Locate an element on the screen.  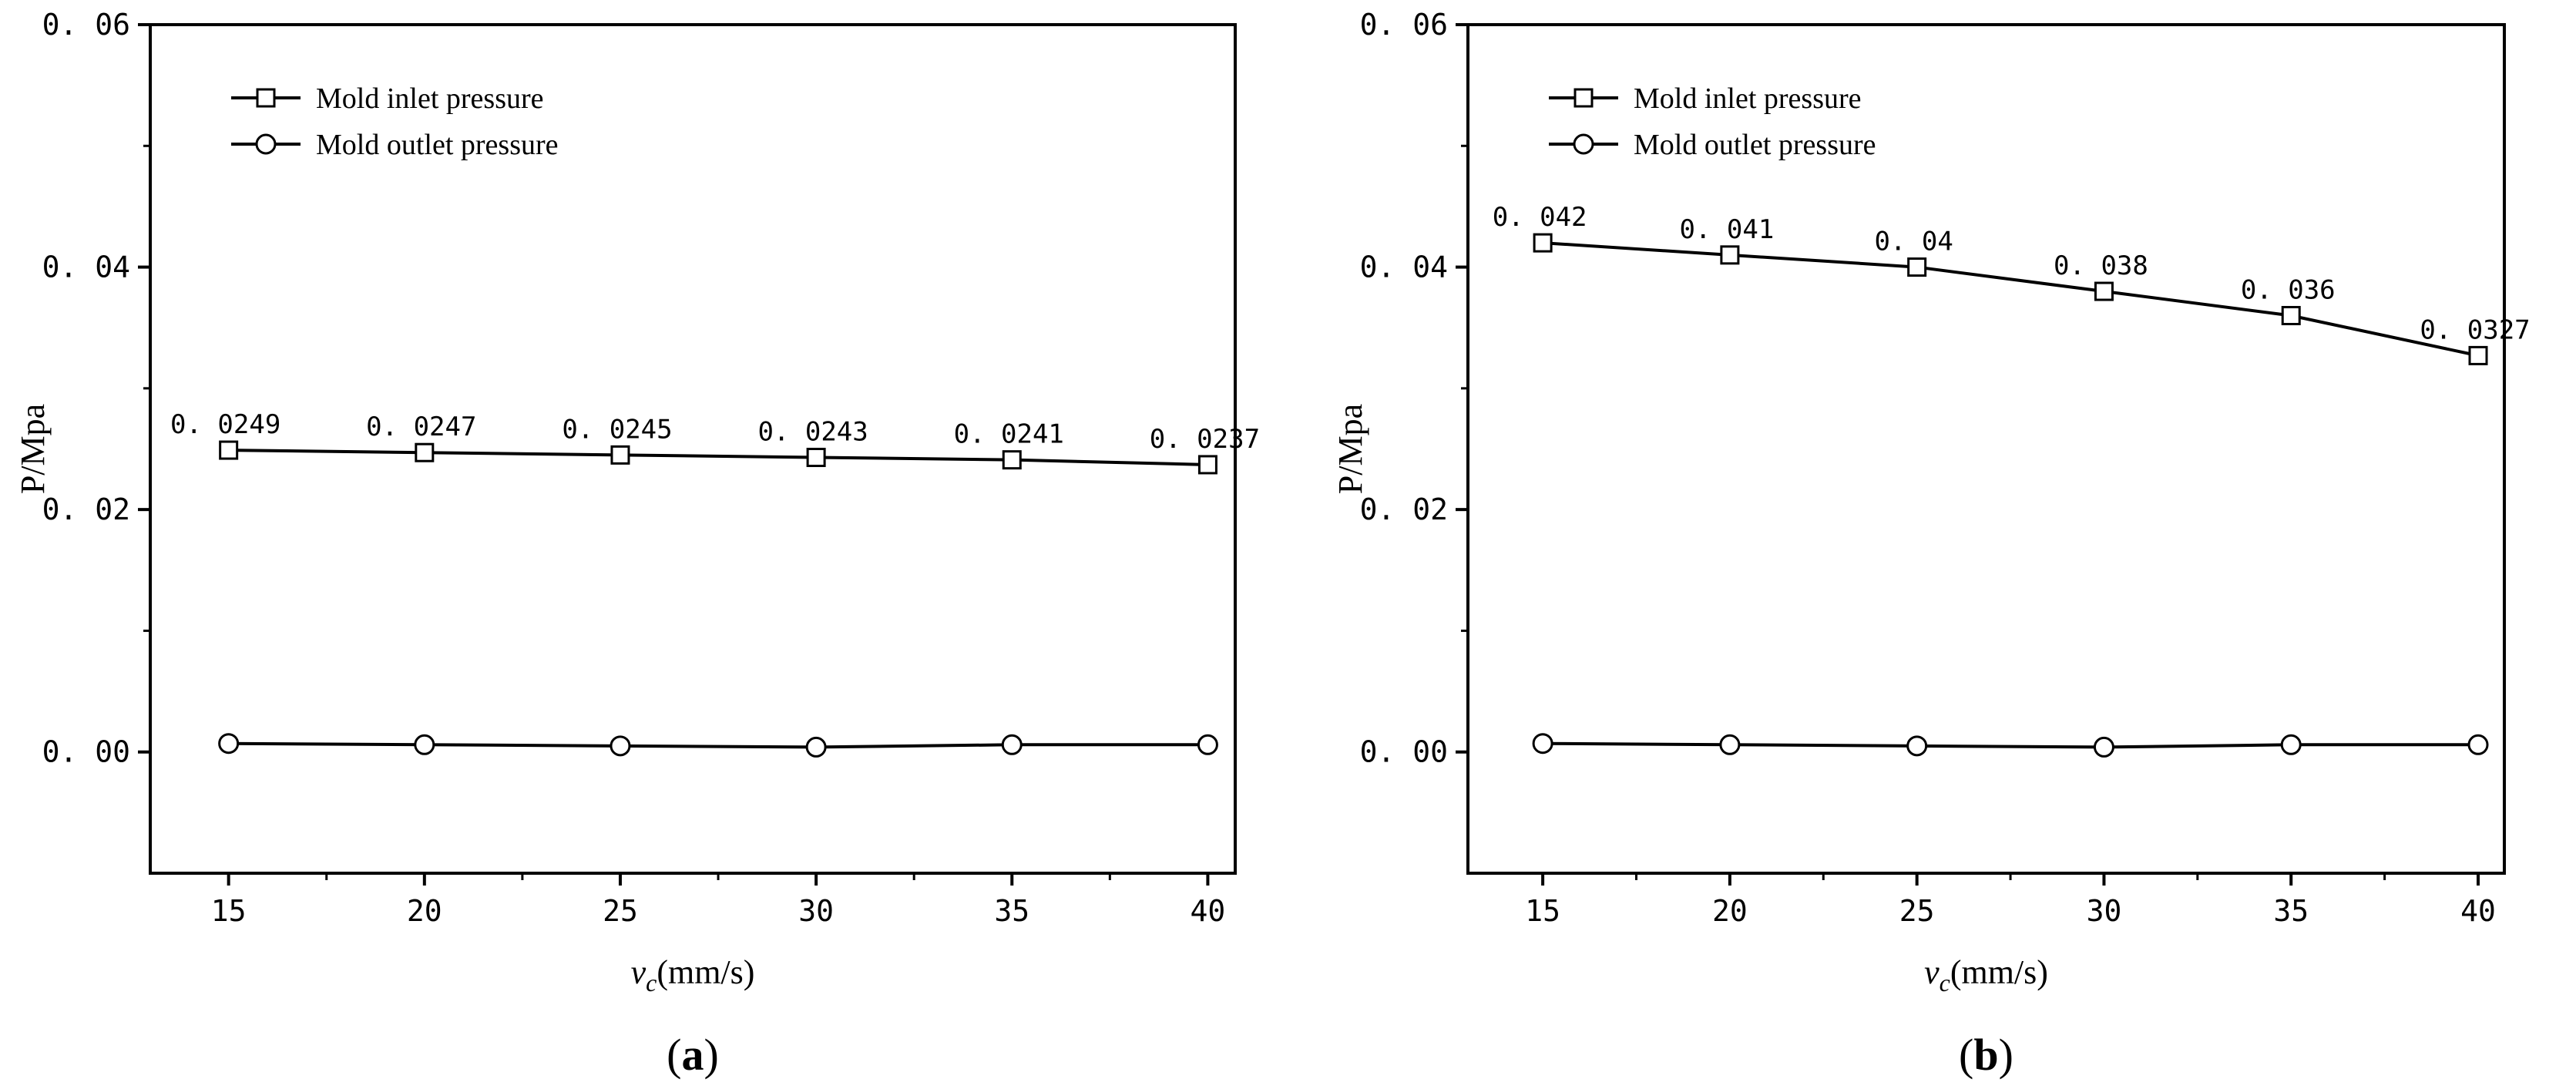
panel-label-letter: b is located at coordinates (1985, 1055).